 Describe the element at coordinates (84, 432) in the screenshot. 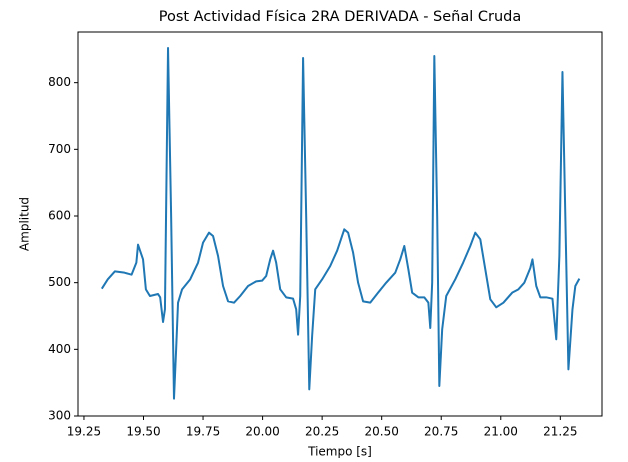

I see `x-tick-label: 19.25` at that location.